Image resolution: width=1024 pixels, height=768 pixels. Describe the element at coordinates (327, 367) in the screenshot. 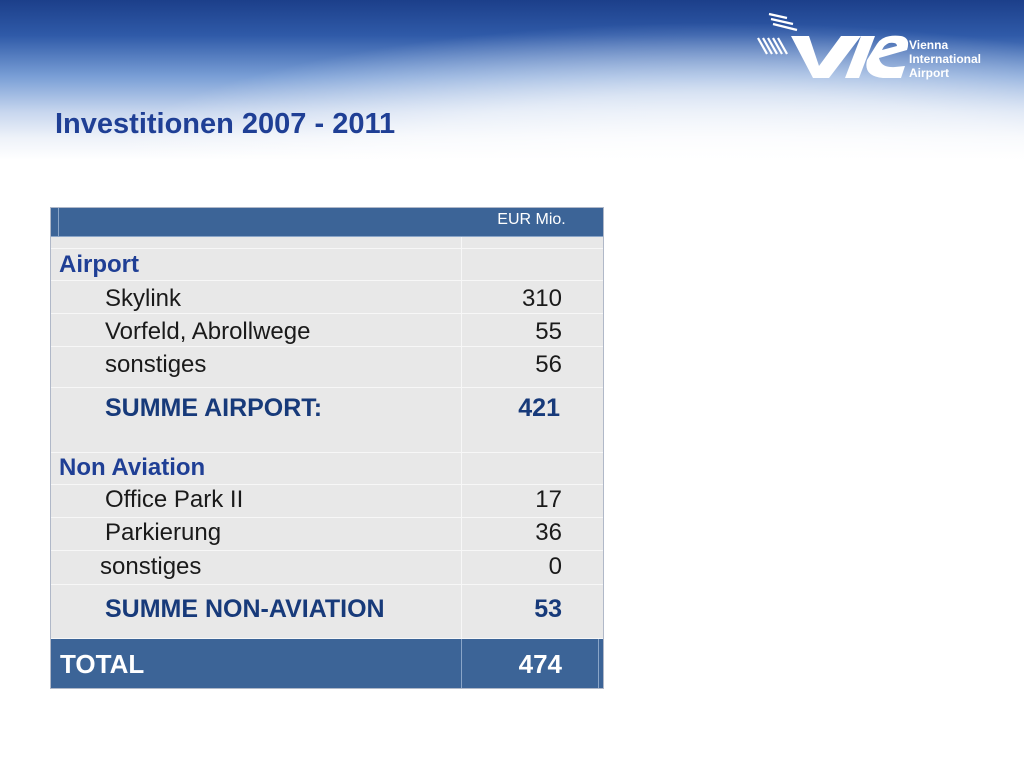

I see `table-row: sonstiges 56` at that location.